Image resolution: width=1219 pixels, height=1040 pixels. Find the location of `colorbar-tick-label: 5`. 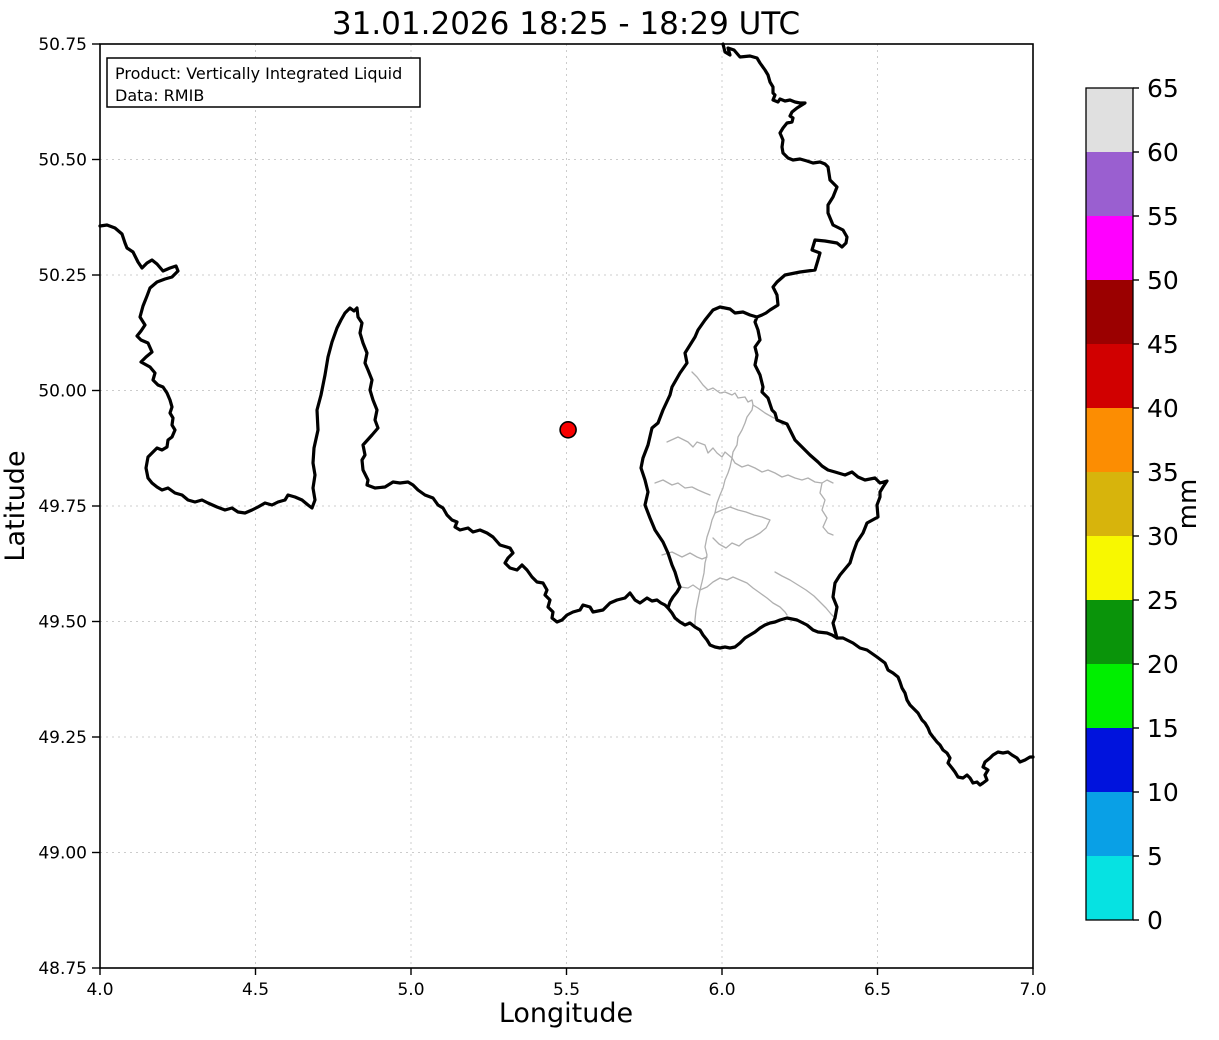

colorbar-tick-label: 5 is located at coordinates (1155, 856).